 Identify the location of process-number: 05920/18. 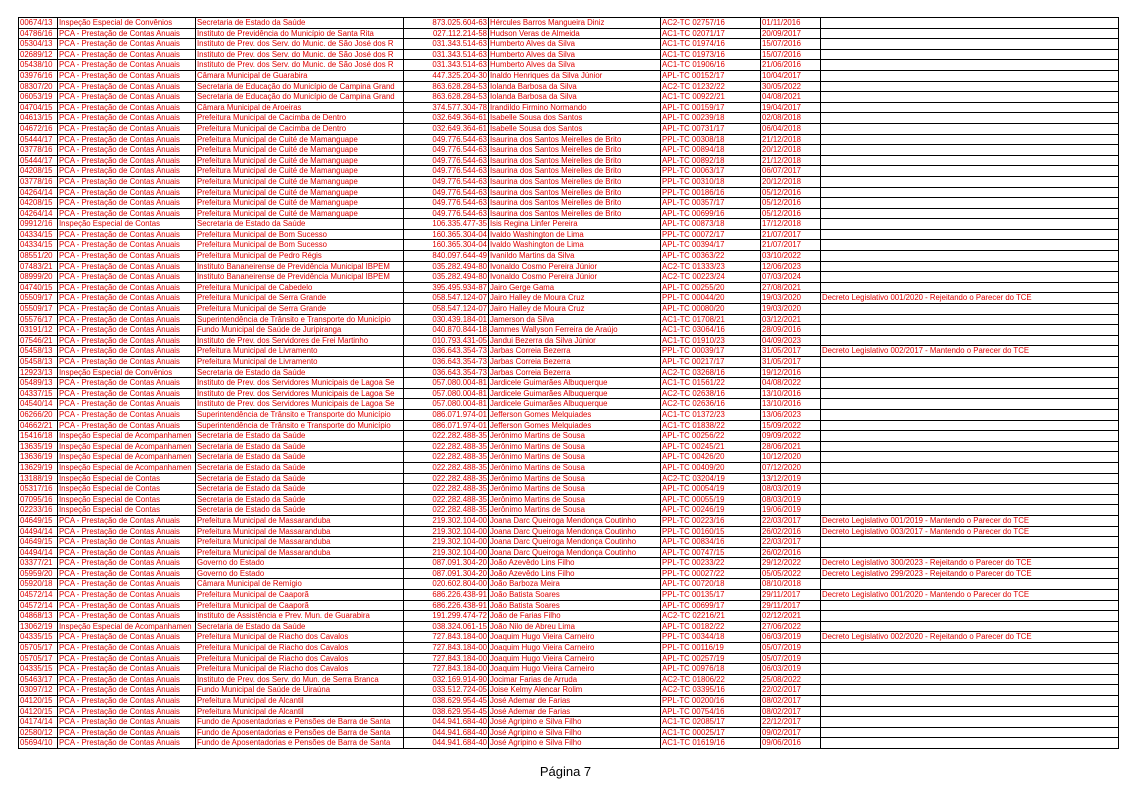
(38, 584).